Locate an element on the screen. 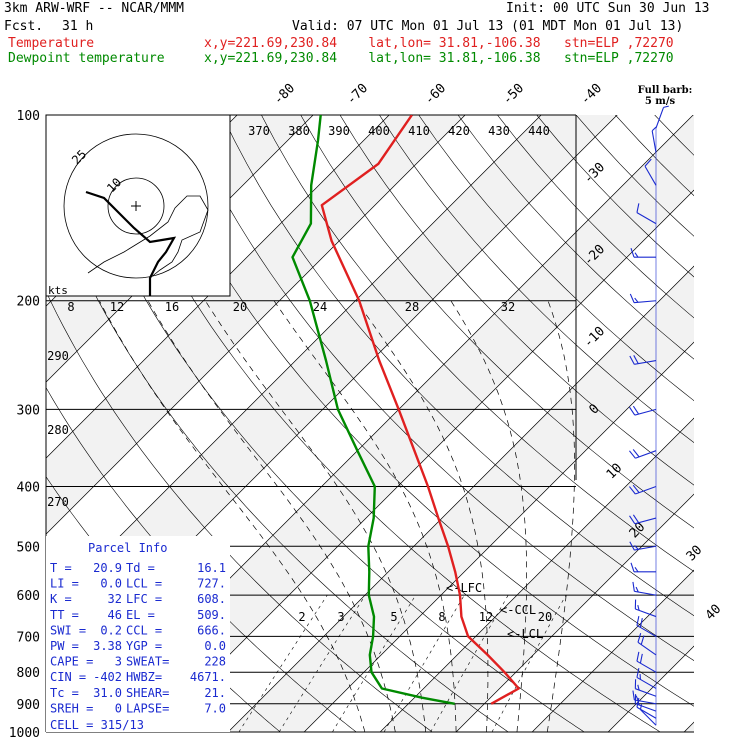 The height and width of the screenshot is (740, 740). mixing-ratio-label: 2 is located at coordinates (301, 617).